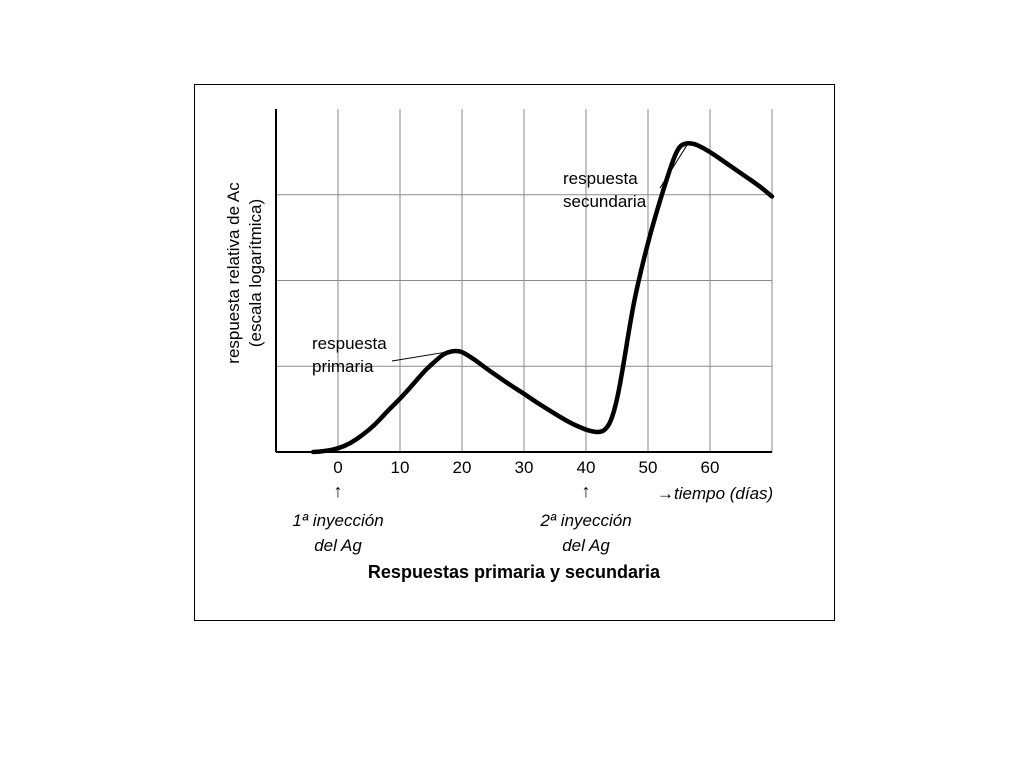  I want to click on x-tick-label: 60, so click(710, 467).